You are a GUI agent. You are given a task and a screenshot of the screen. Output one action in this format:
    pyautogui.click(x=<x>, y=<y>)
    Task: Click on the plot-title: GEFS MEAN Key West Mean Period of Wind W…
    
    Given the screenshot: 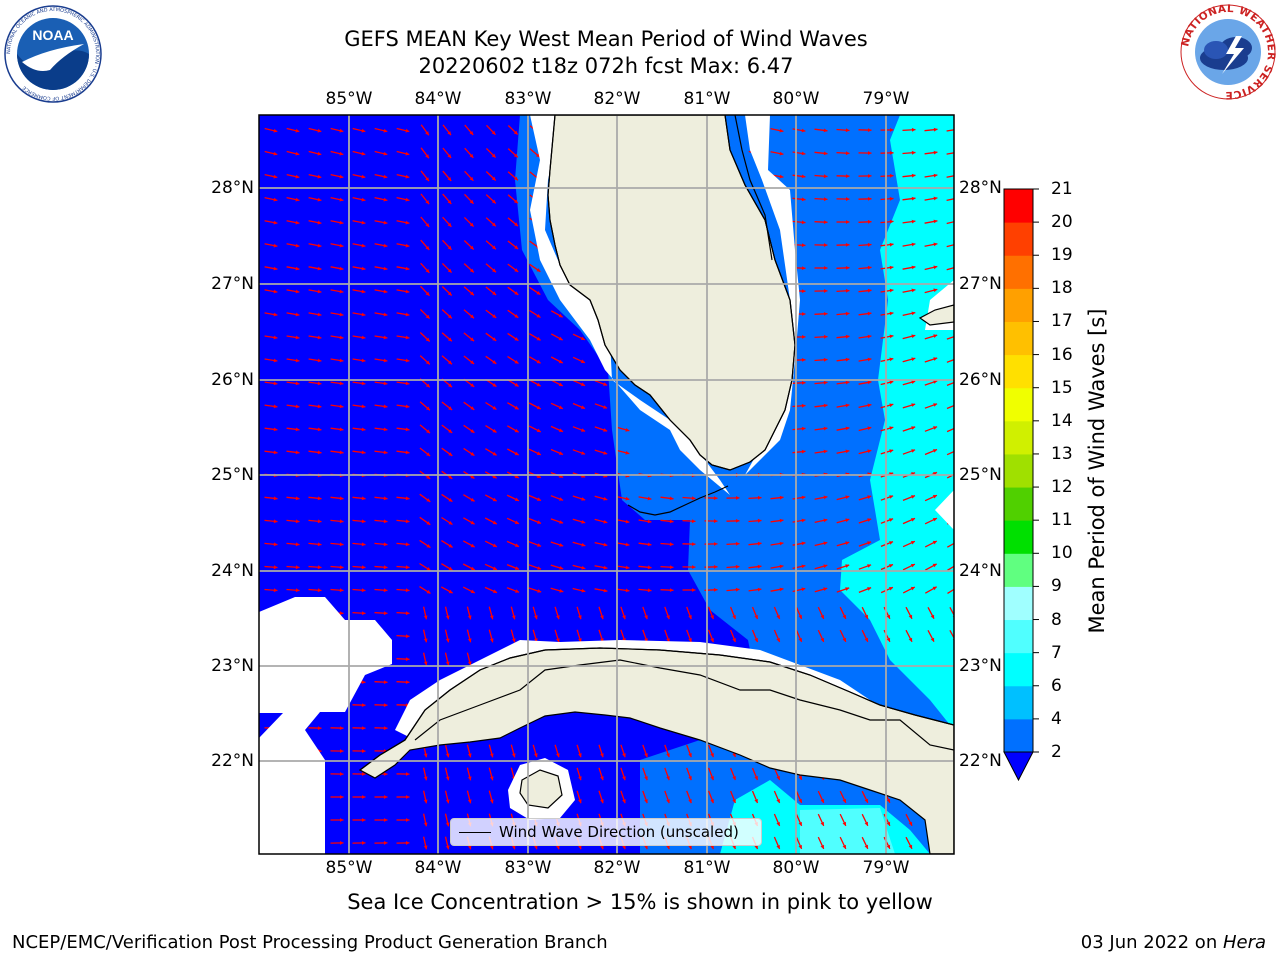 What is the action you would take?
    pyautogui.click(x=606, y=39)
    